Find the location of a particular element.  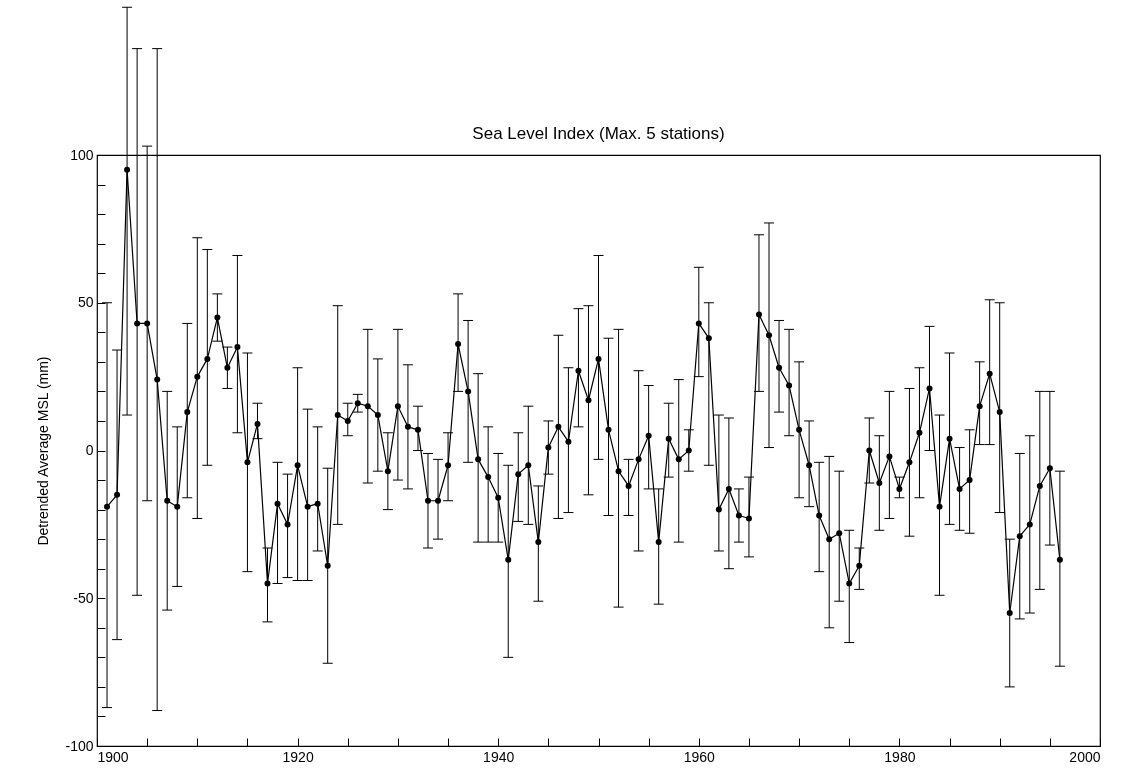

x-tick-label: 1980 is located at coordinates (900, 756).